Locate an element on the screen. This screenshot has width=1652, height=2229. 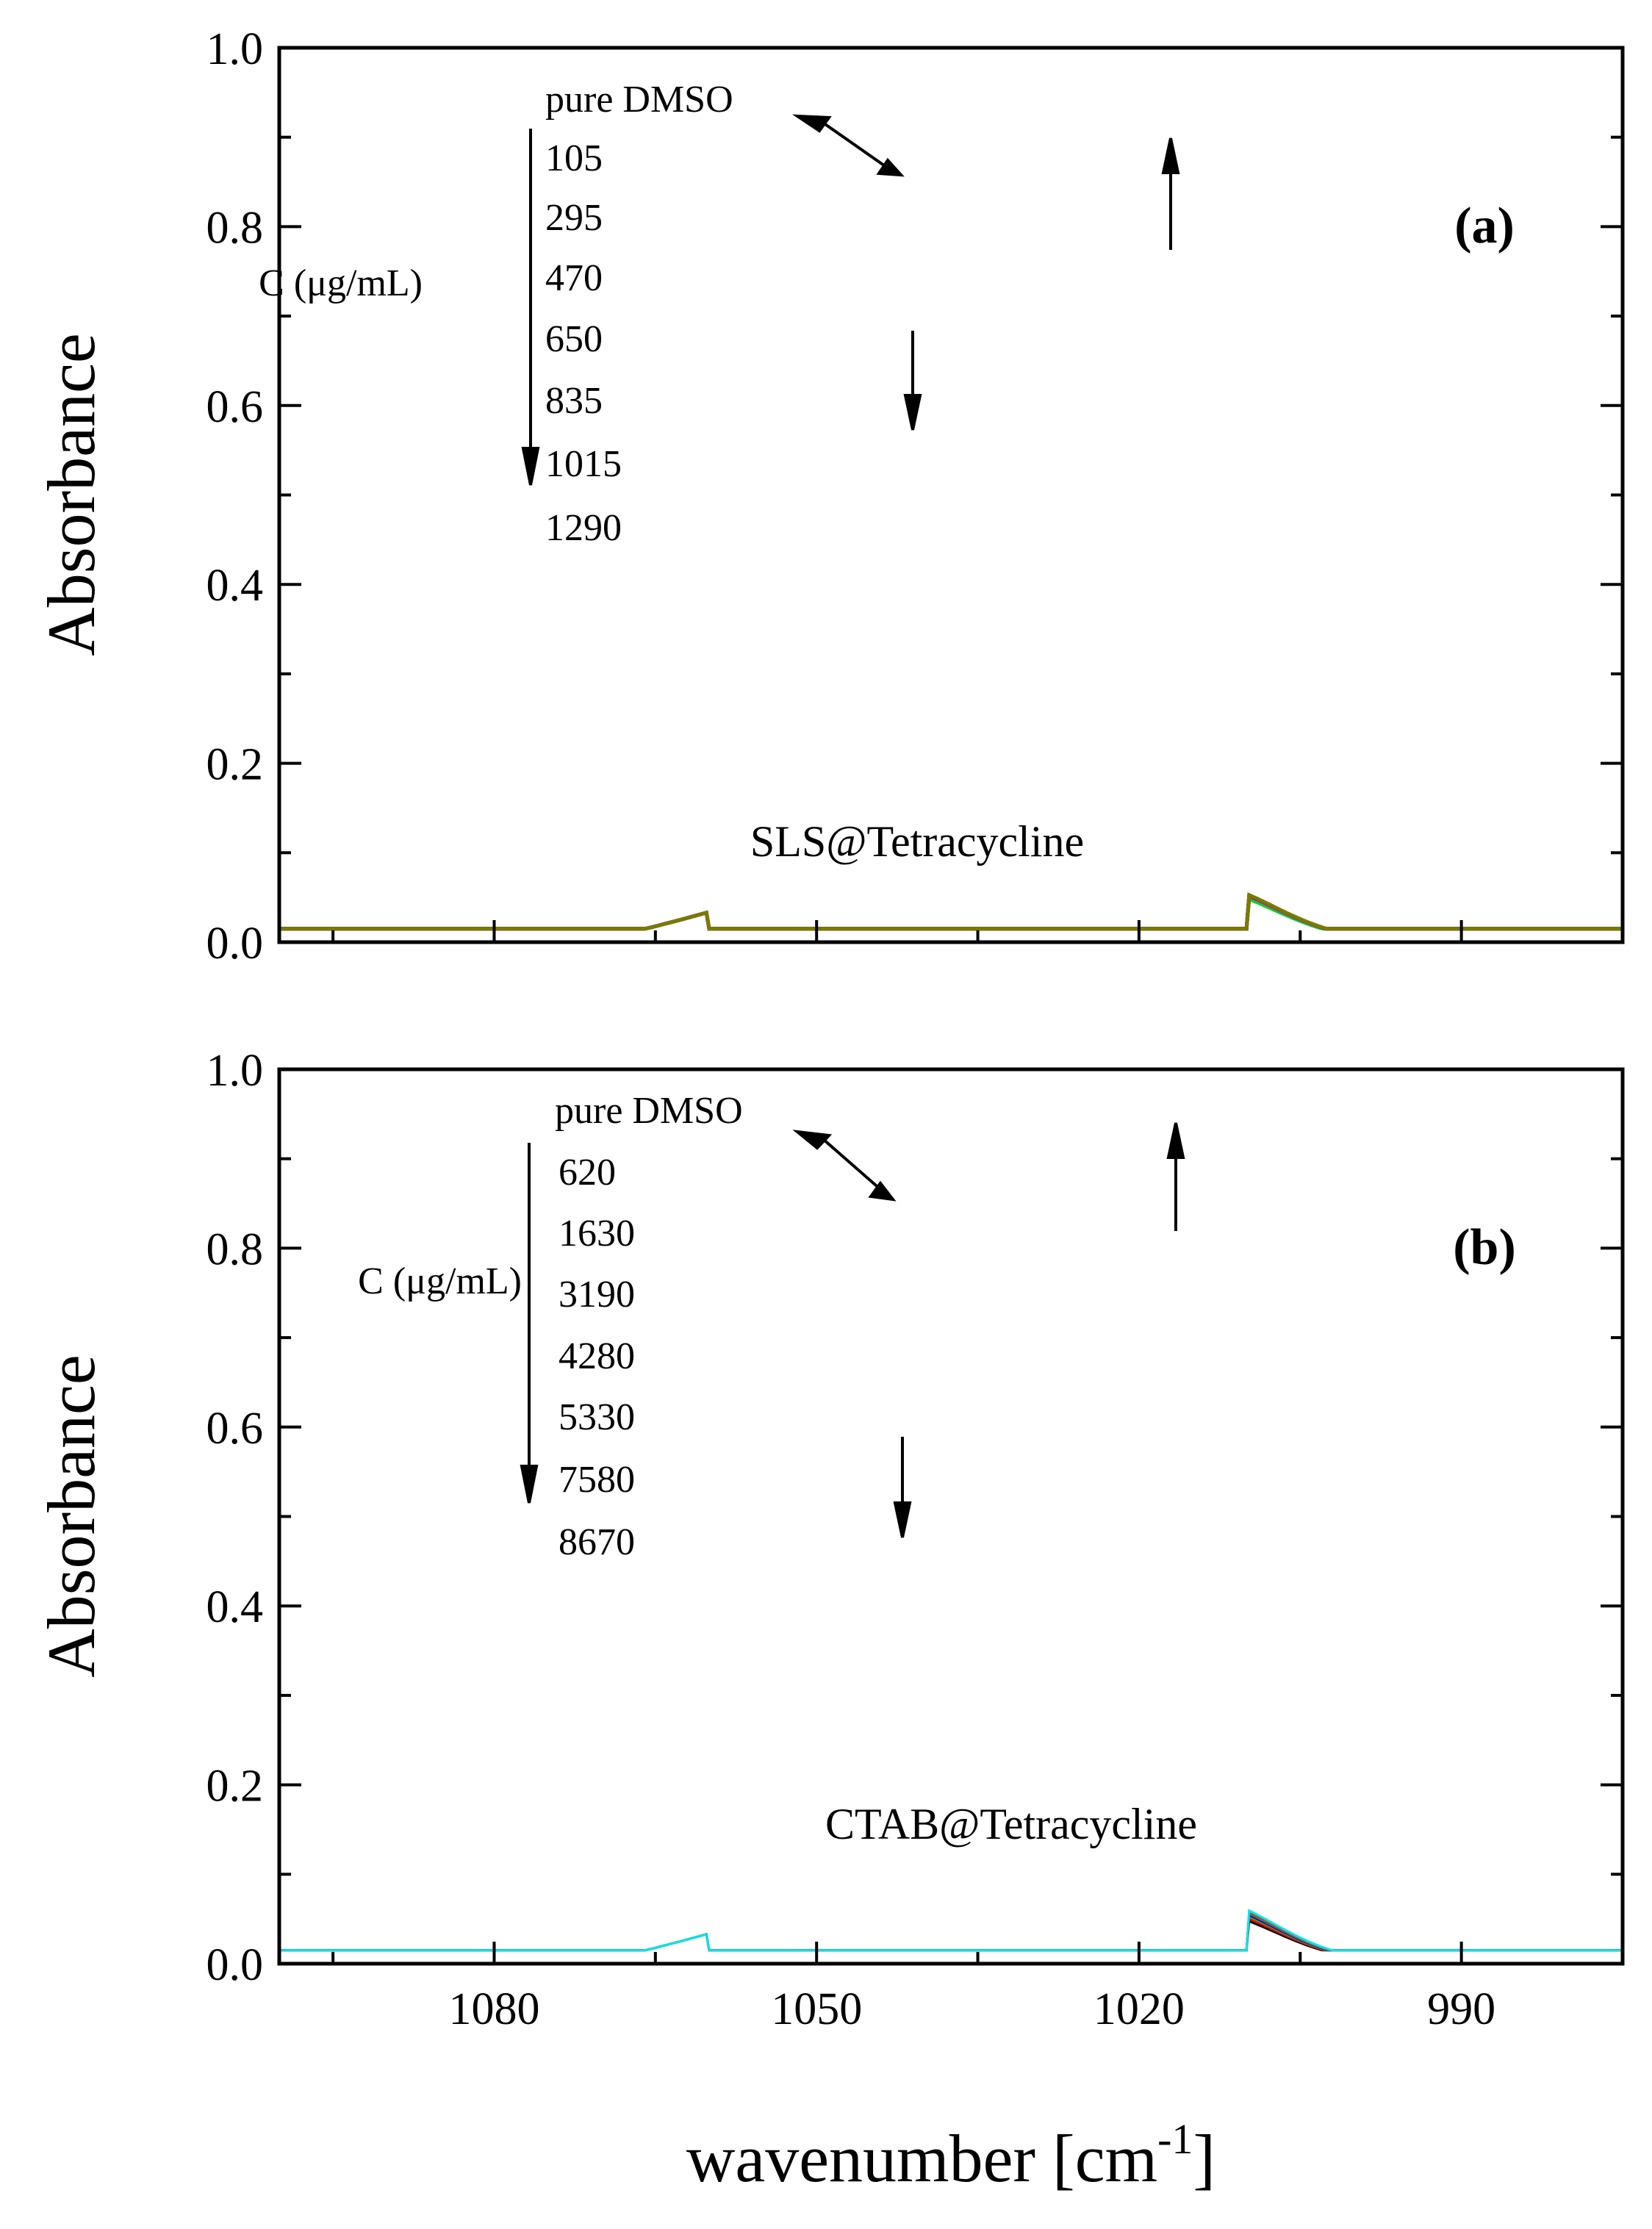
panel-a-y-tick-label: 0.0 is located at coordinates (235, 944).